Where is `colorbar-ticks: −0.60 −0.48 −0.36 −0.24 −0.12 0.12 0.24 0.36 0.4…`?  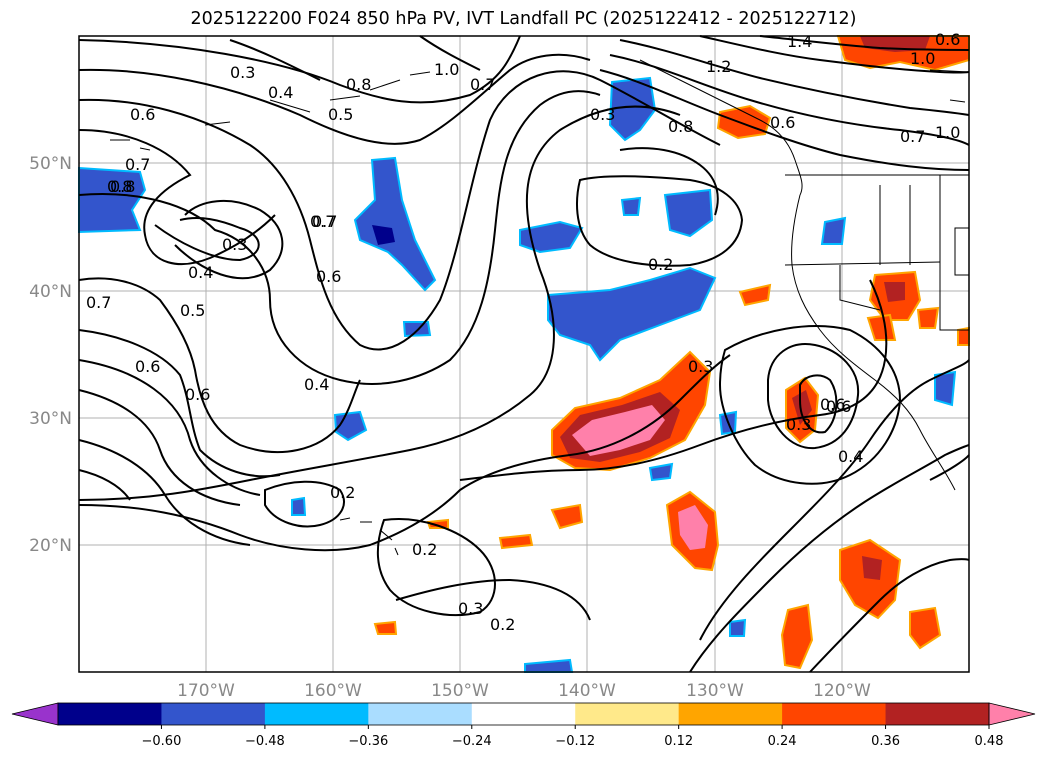
colorbar-ticks: −0.60 −0.48 −0.36 −0.24 −0.12 0.12 0.24 0.36 0.4… is located at coordinates (573, 737).